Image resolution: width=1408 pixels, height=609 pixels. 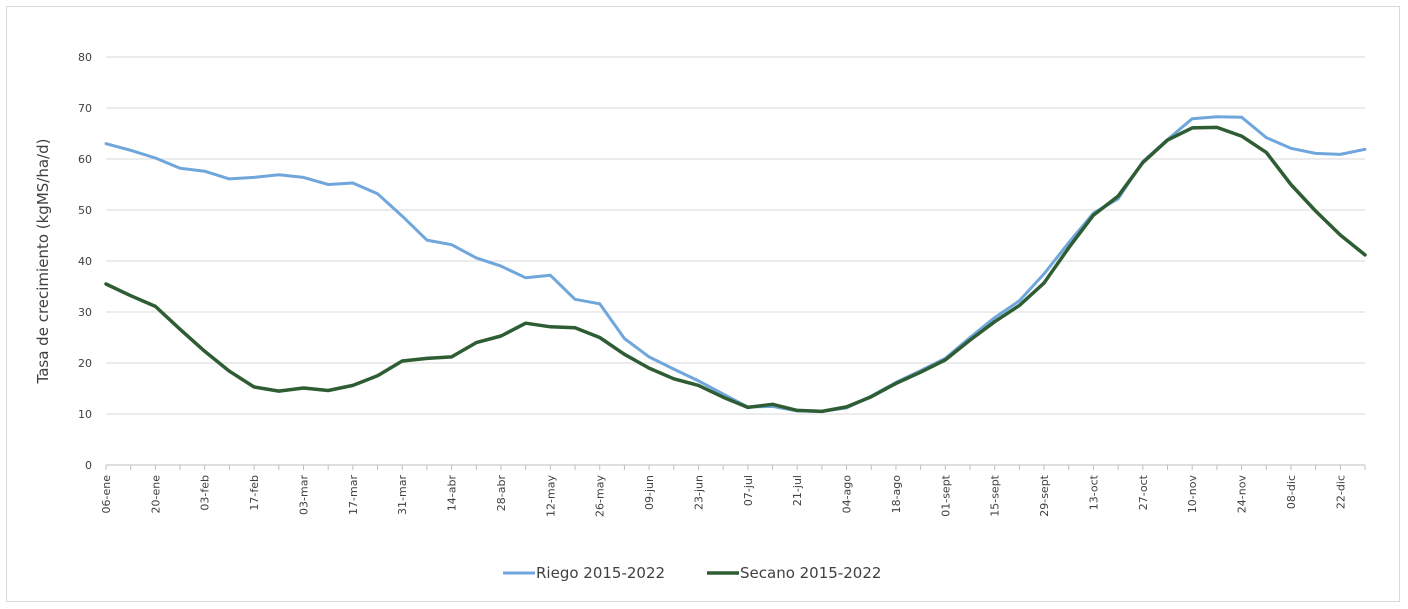 What do you see at coordinates (85, 57) in the screenshot?
I see `y-tick-label: 80` at bounding box center [85, 57].